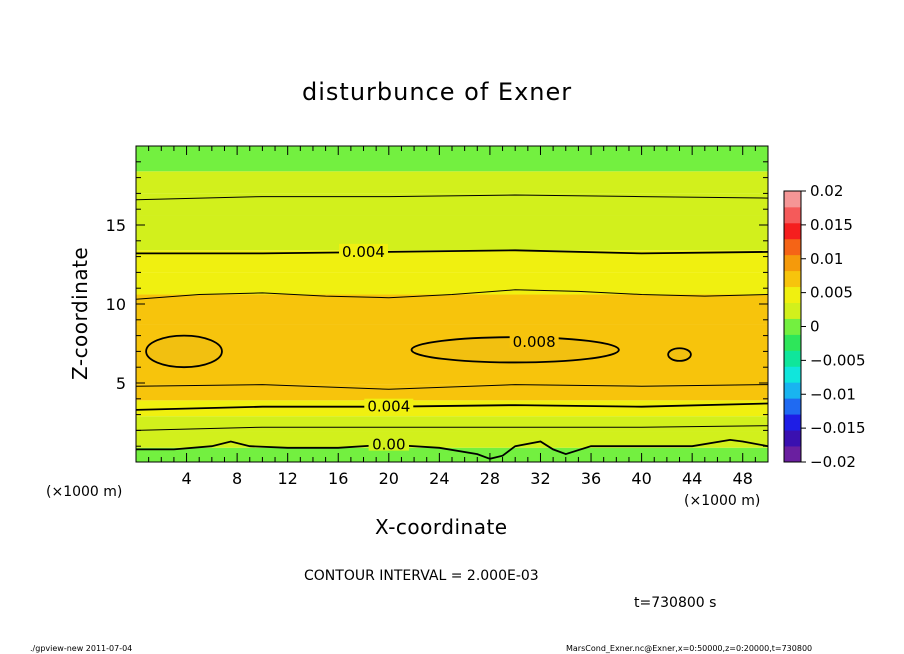 Image resolution: width=904 pixels, height=654 pixels. Describe the element at coordinates (490, 478) in the screenshot. I see `x-tick-label: 28` at that location.